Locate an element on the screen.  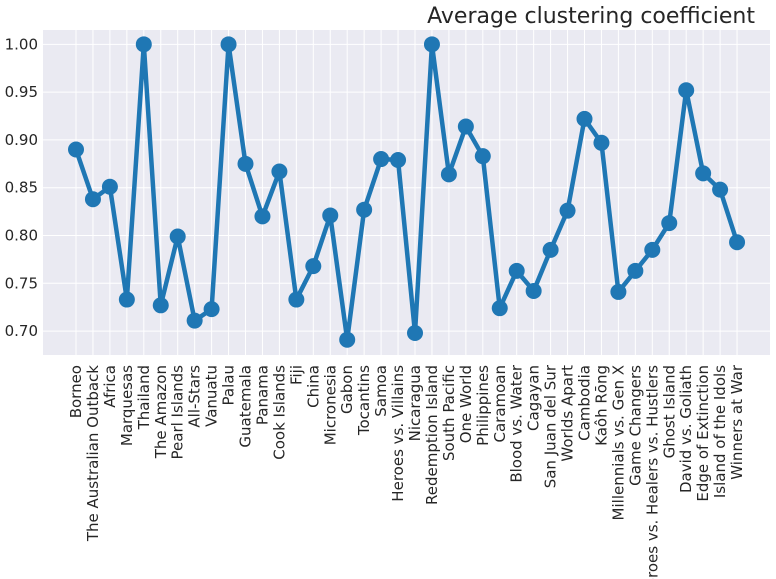
x-tick-label: The Australian Outback is located at coordinates (93, 453).